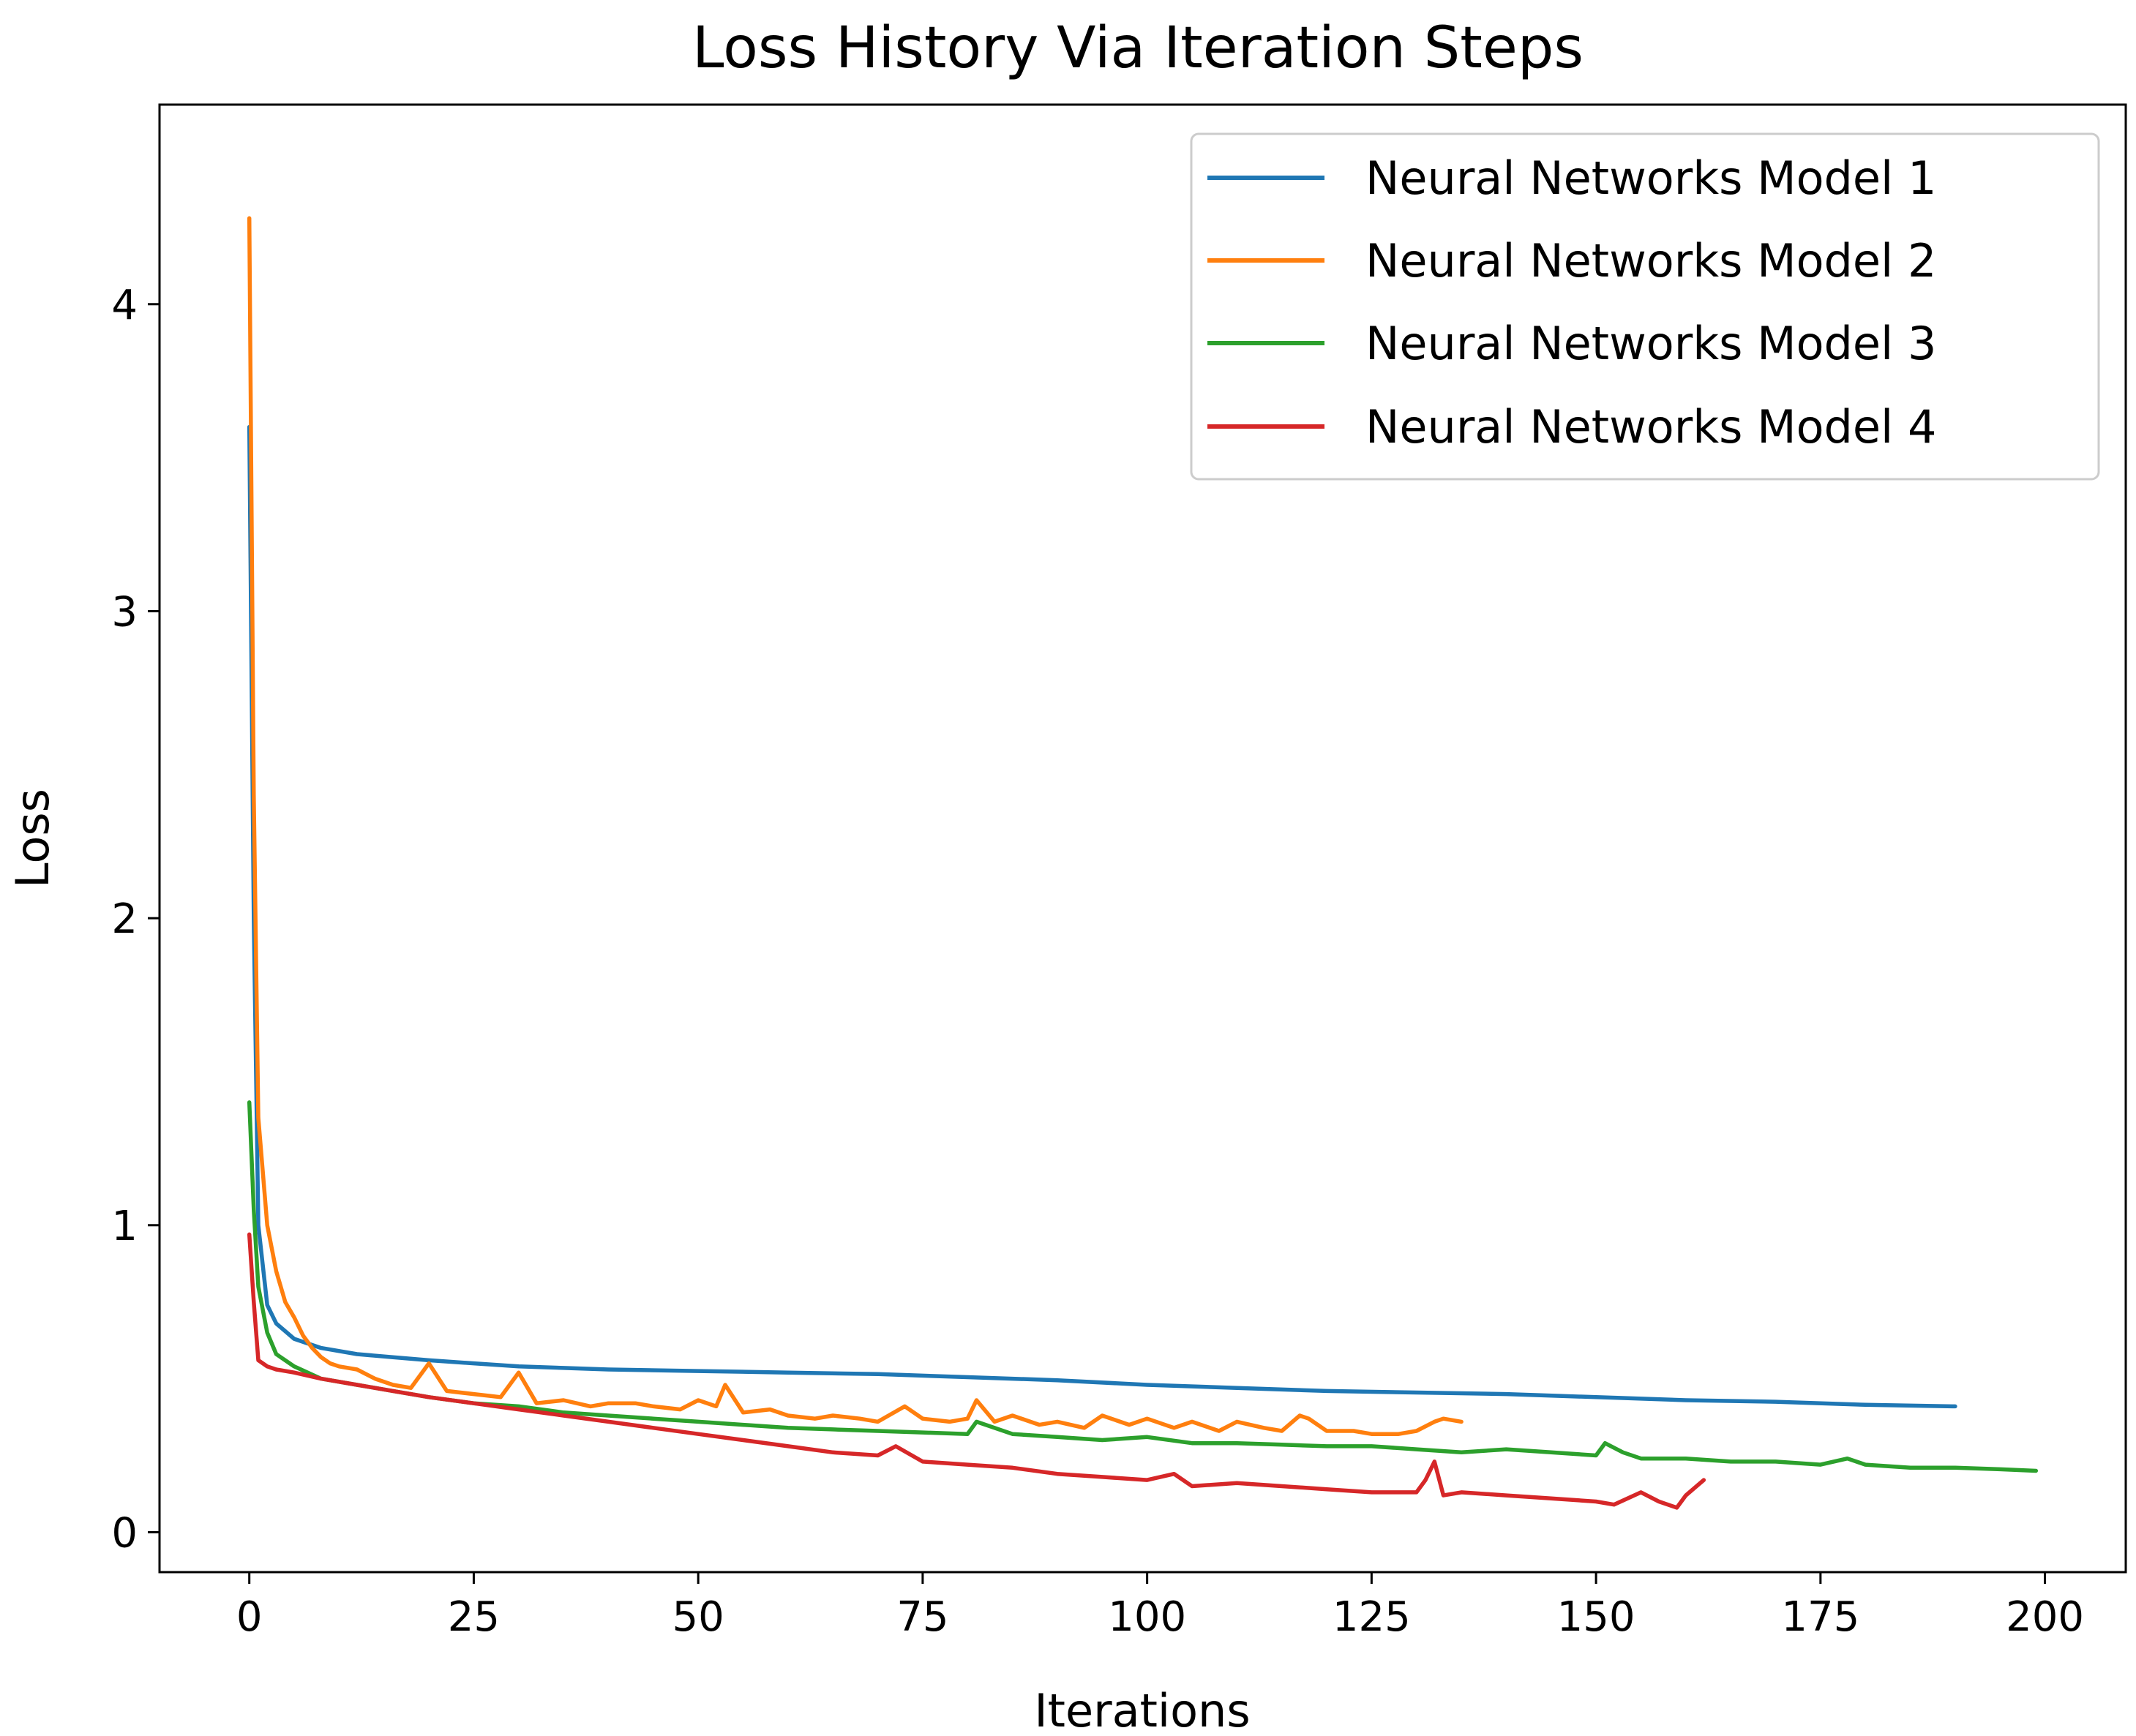 This screenshot has width=2136, height=1736. I want to click on legend-label-model-3: Neural Networks Model 3, so click(1650, 343).